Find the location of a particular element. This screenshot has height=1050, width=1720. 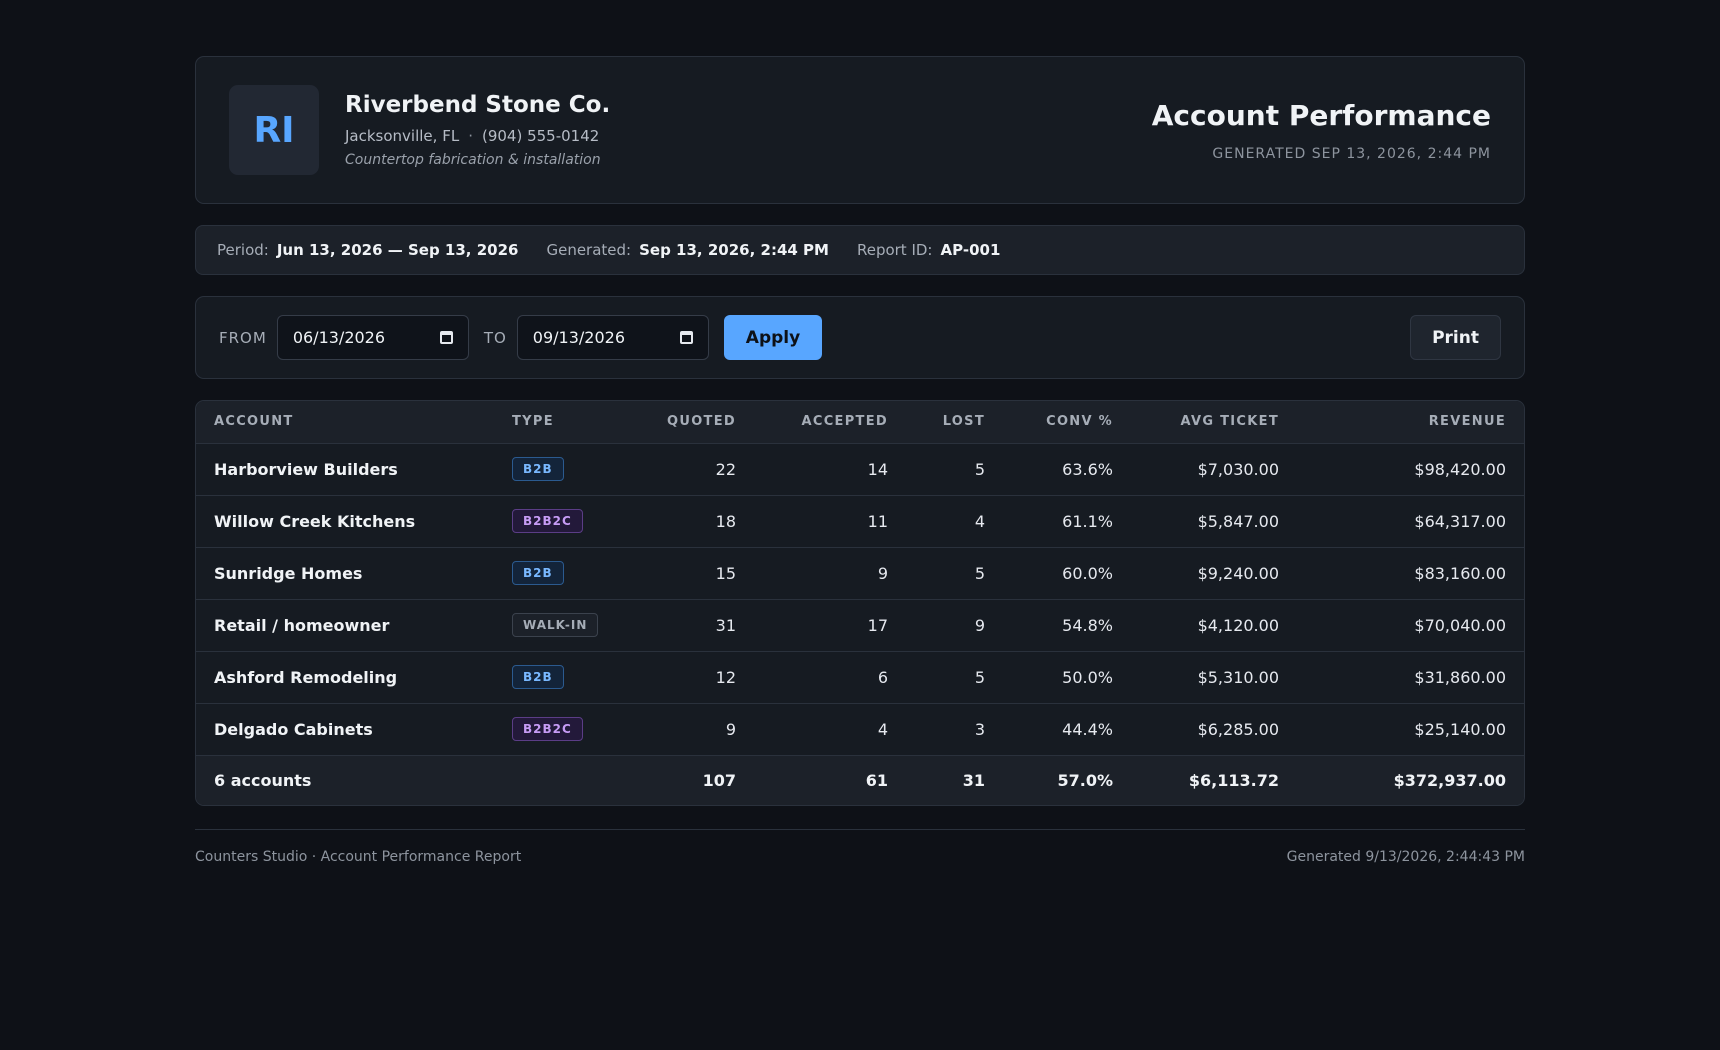

company-phone: (904) 555-0142 is located at coordinates (540, 136).